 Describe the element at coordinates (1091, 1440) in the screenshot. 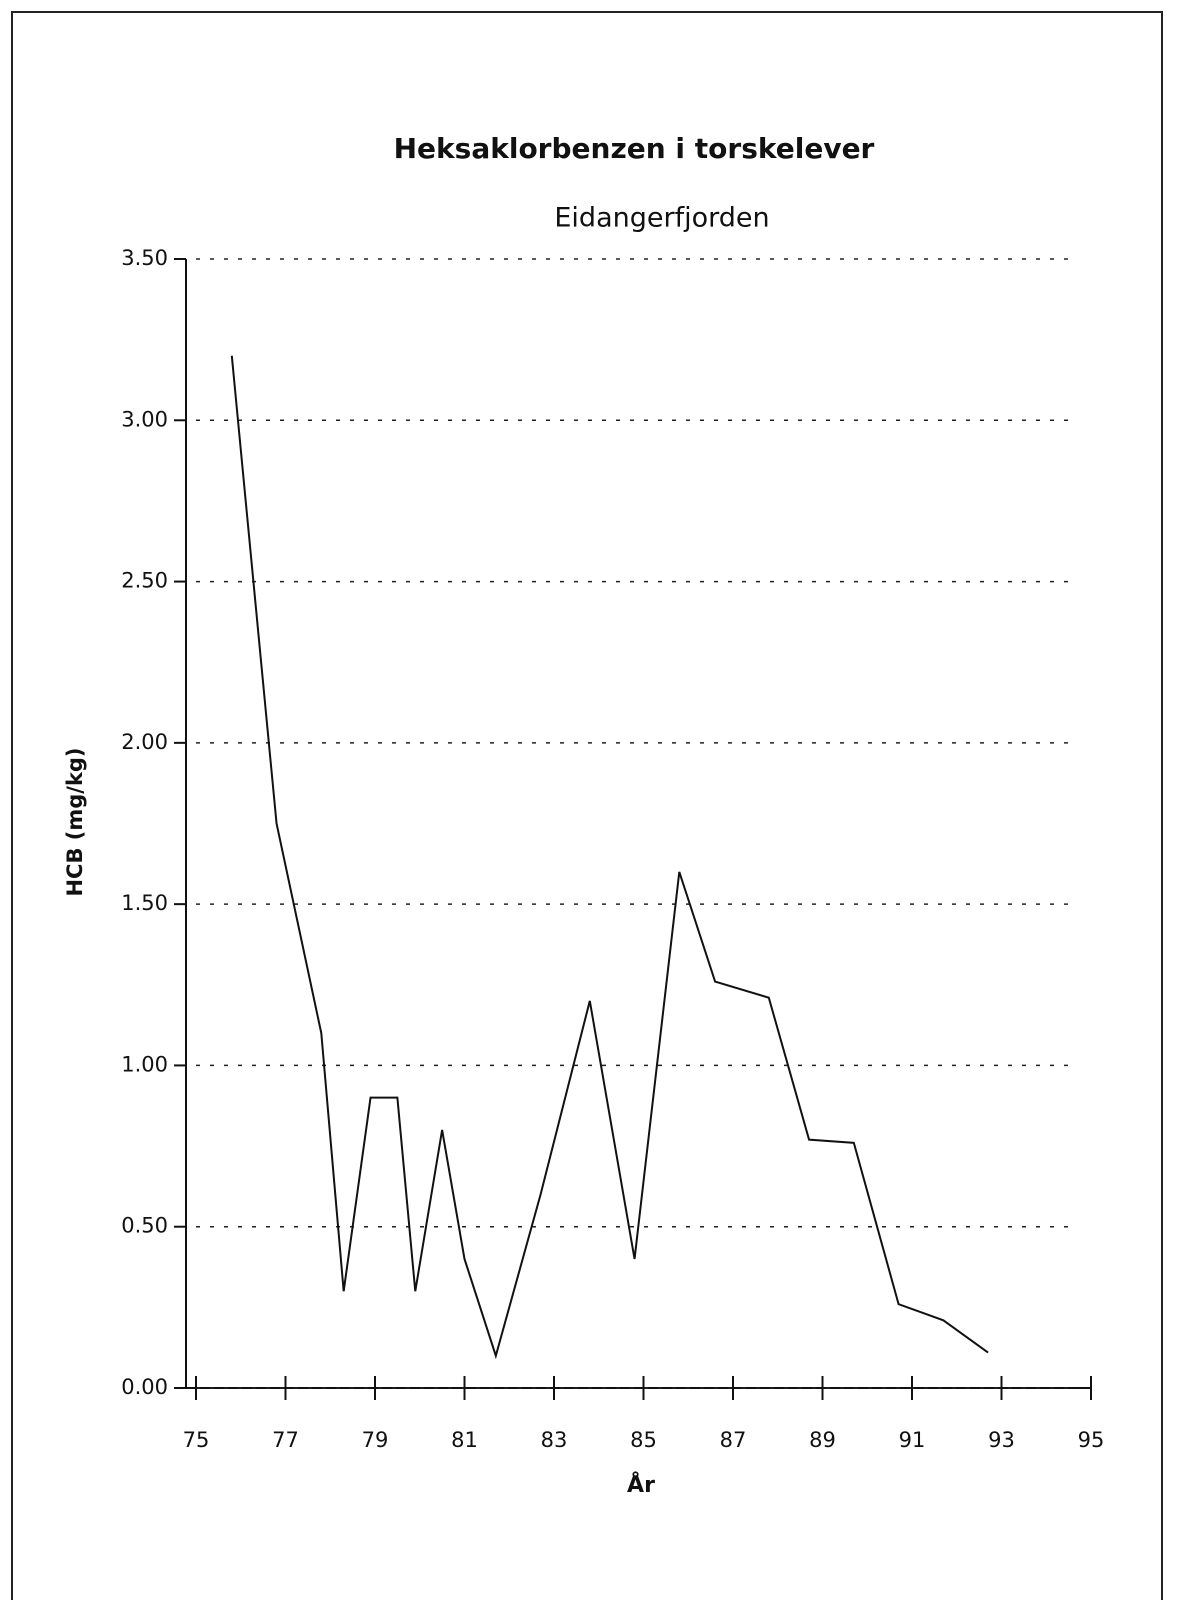

I see `x-tick-label: 95` at that location.